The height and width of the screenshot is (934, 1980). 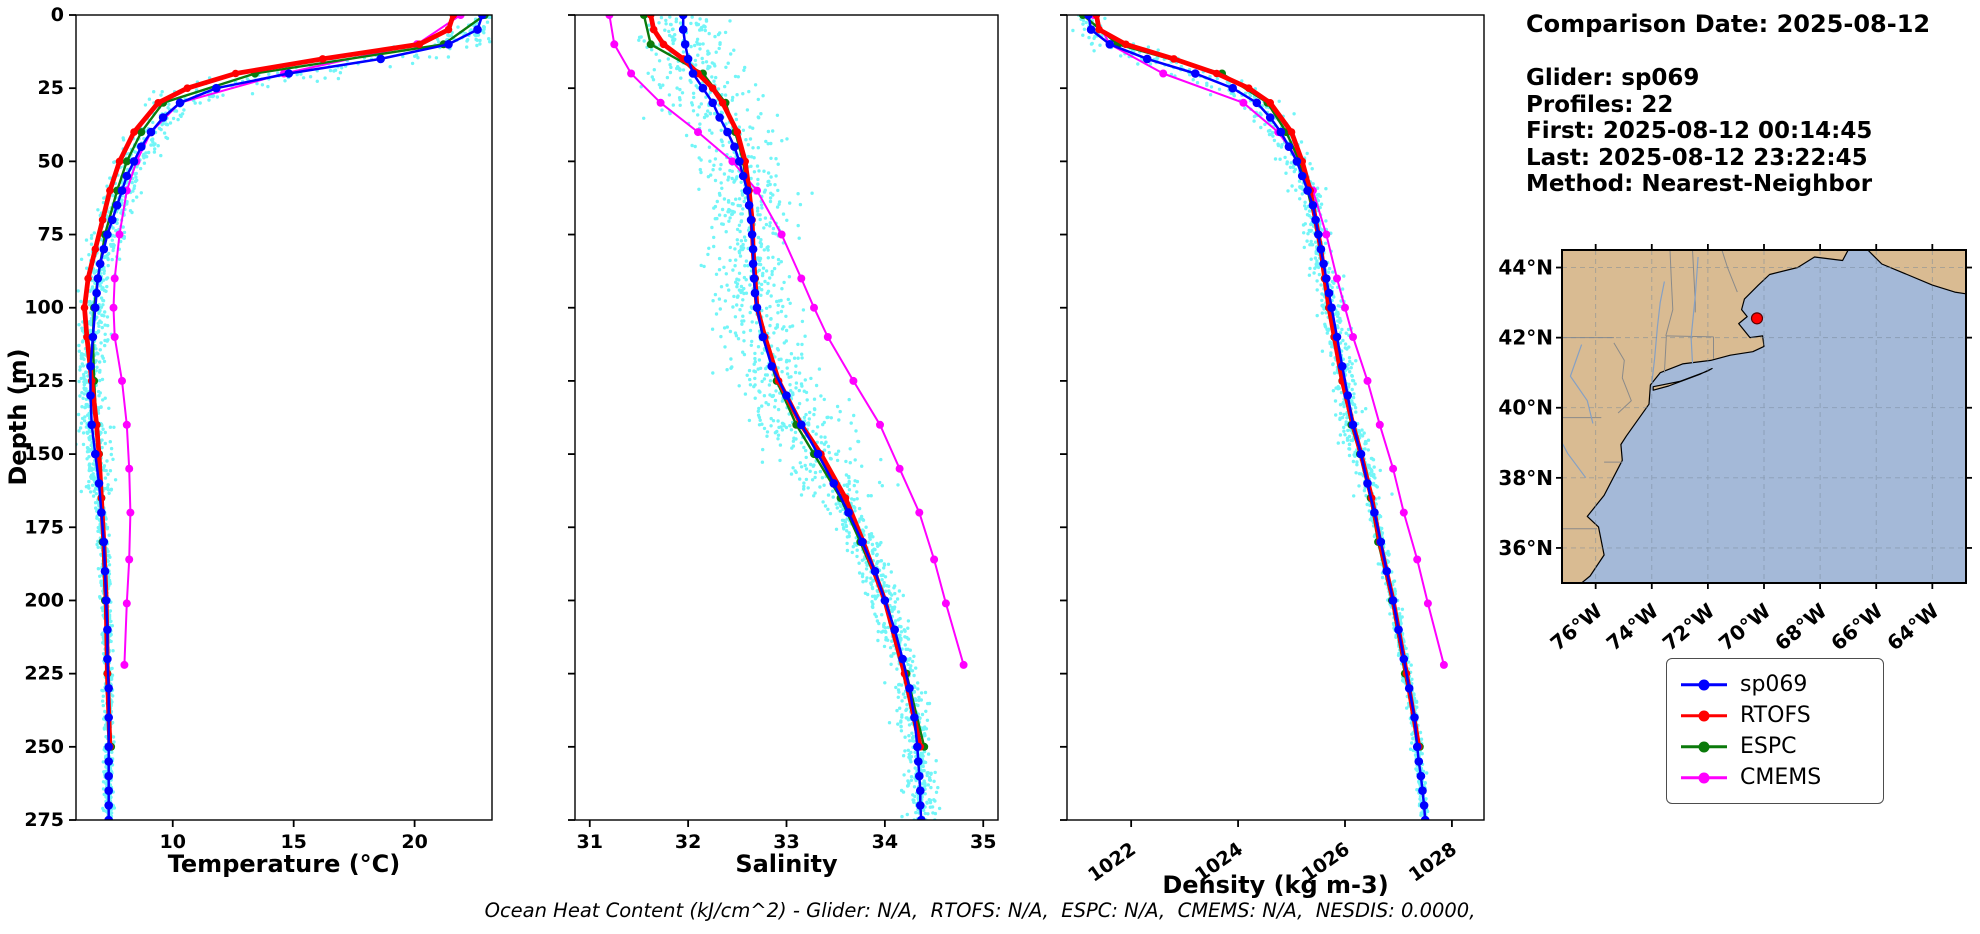 What do you see at coordinates (688, 842) in the screenshot?
I see `svg-text: 32` at bounding box center [688, 842].